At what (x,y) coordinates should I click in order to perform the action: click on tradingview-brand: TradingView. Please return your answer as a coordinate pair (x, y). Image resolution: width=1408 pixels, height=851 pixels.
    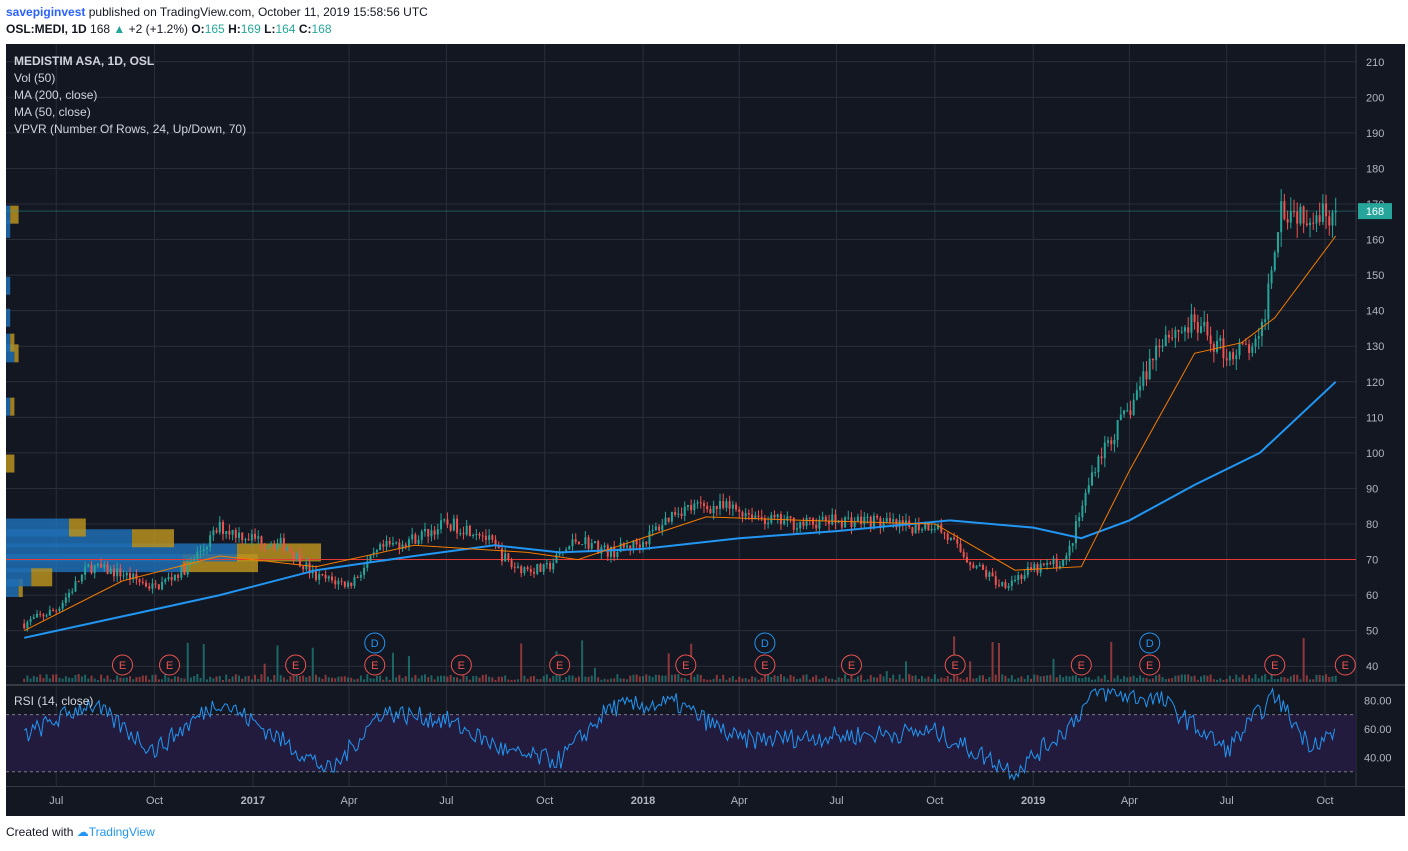
    Looking at the image, I should click on (121, 832).